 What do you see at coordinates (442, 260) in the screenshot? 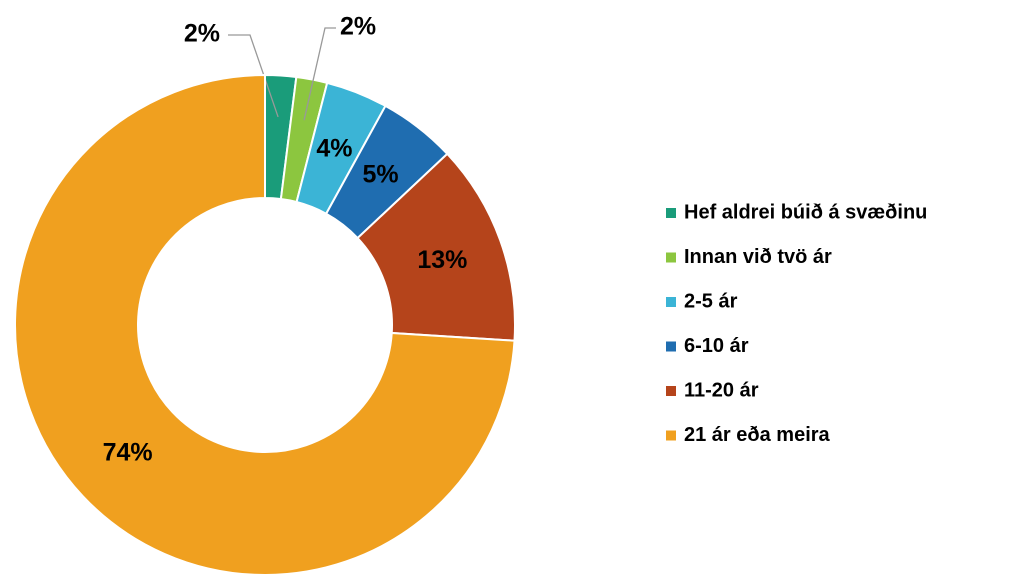
I see `data-label: 13%` at bounding box center [442, 260].